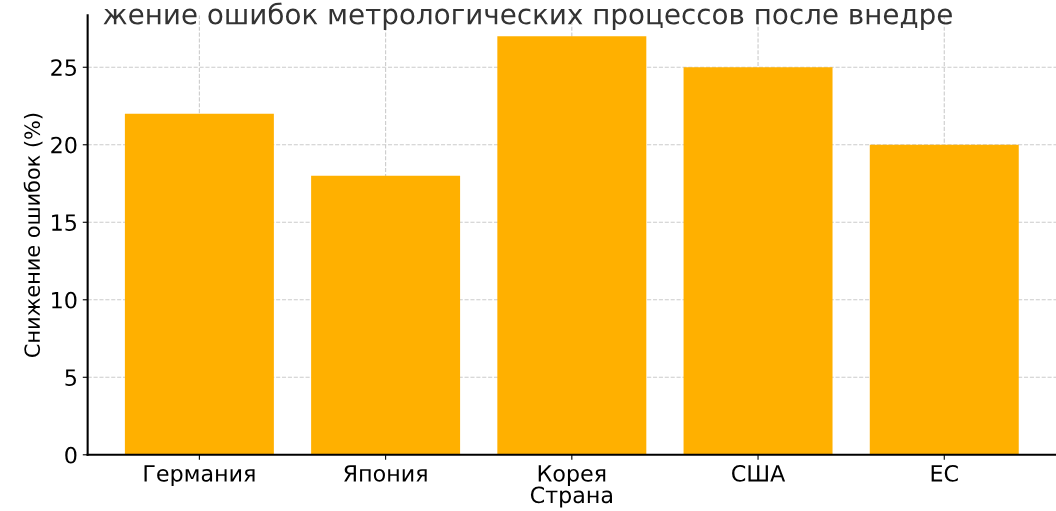 This screenshot has width=1056, height=511. What do you see at coordinates (385, 473) in the screenshot?
I see `x-tick-label: Япония` at bounding box center [385, 473].